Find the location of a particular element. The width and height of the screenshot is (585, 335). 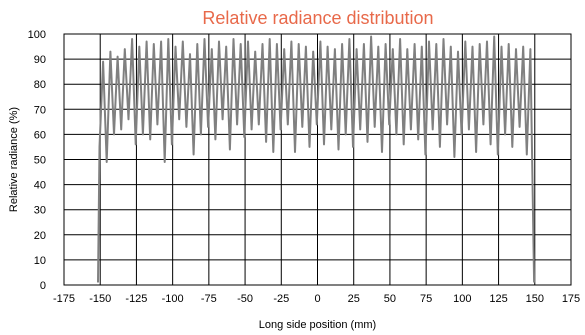

chart-title: Relative radiance distribution is located at coordinates (317, 18).